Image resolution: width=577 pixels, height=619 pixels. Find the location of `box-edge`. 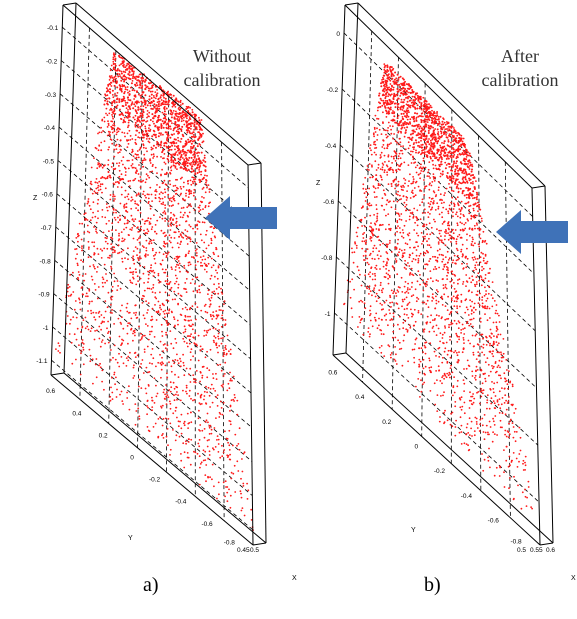

box-edge is located at coordinates (254, 164).